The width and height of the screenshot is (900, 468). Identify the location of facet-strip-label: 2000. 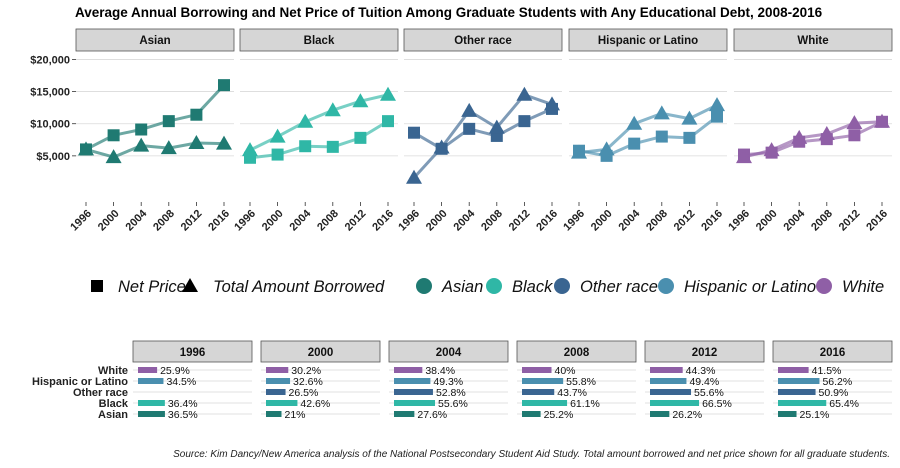
(321, 353).